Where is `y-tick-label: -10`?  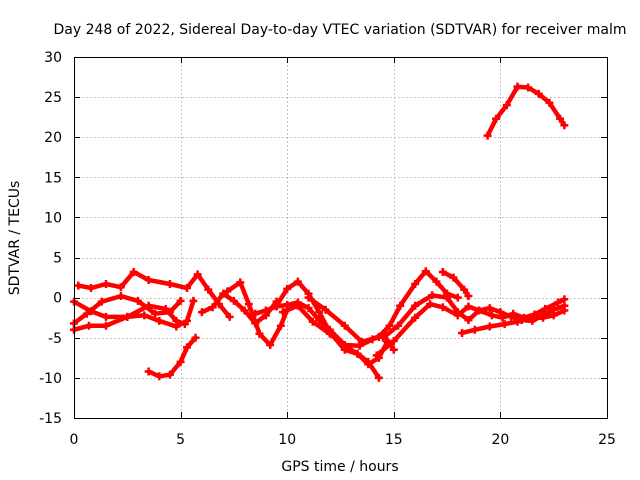
y-tick-label: -10 is located at coordinates (50, 379).